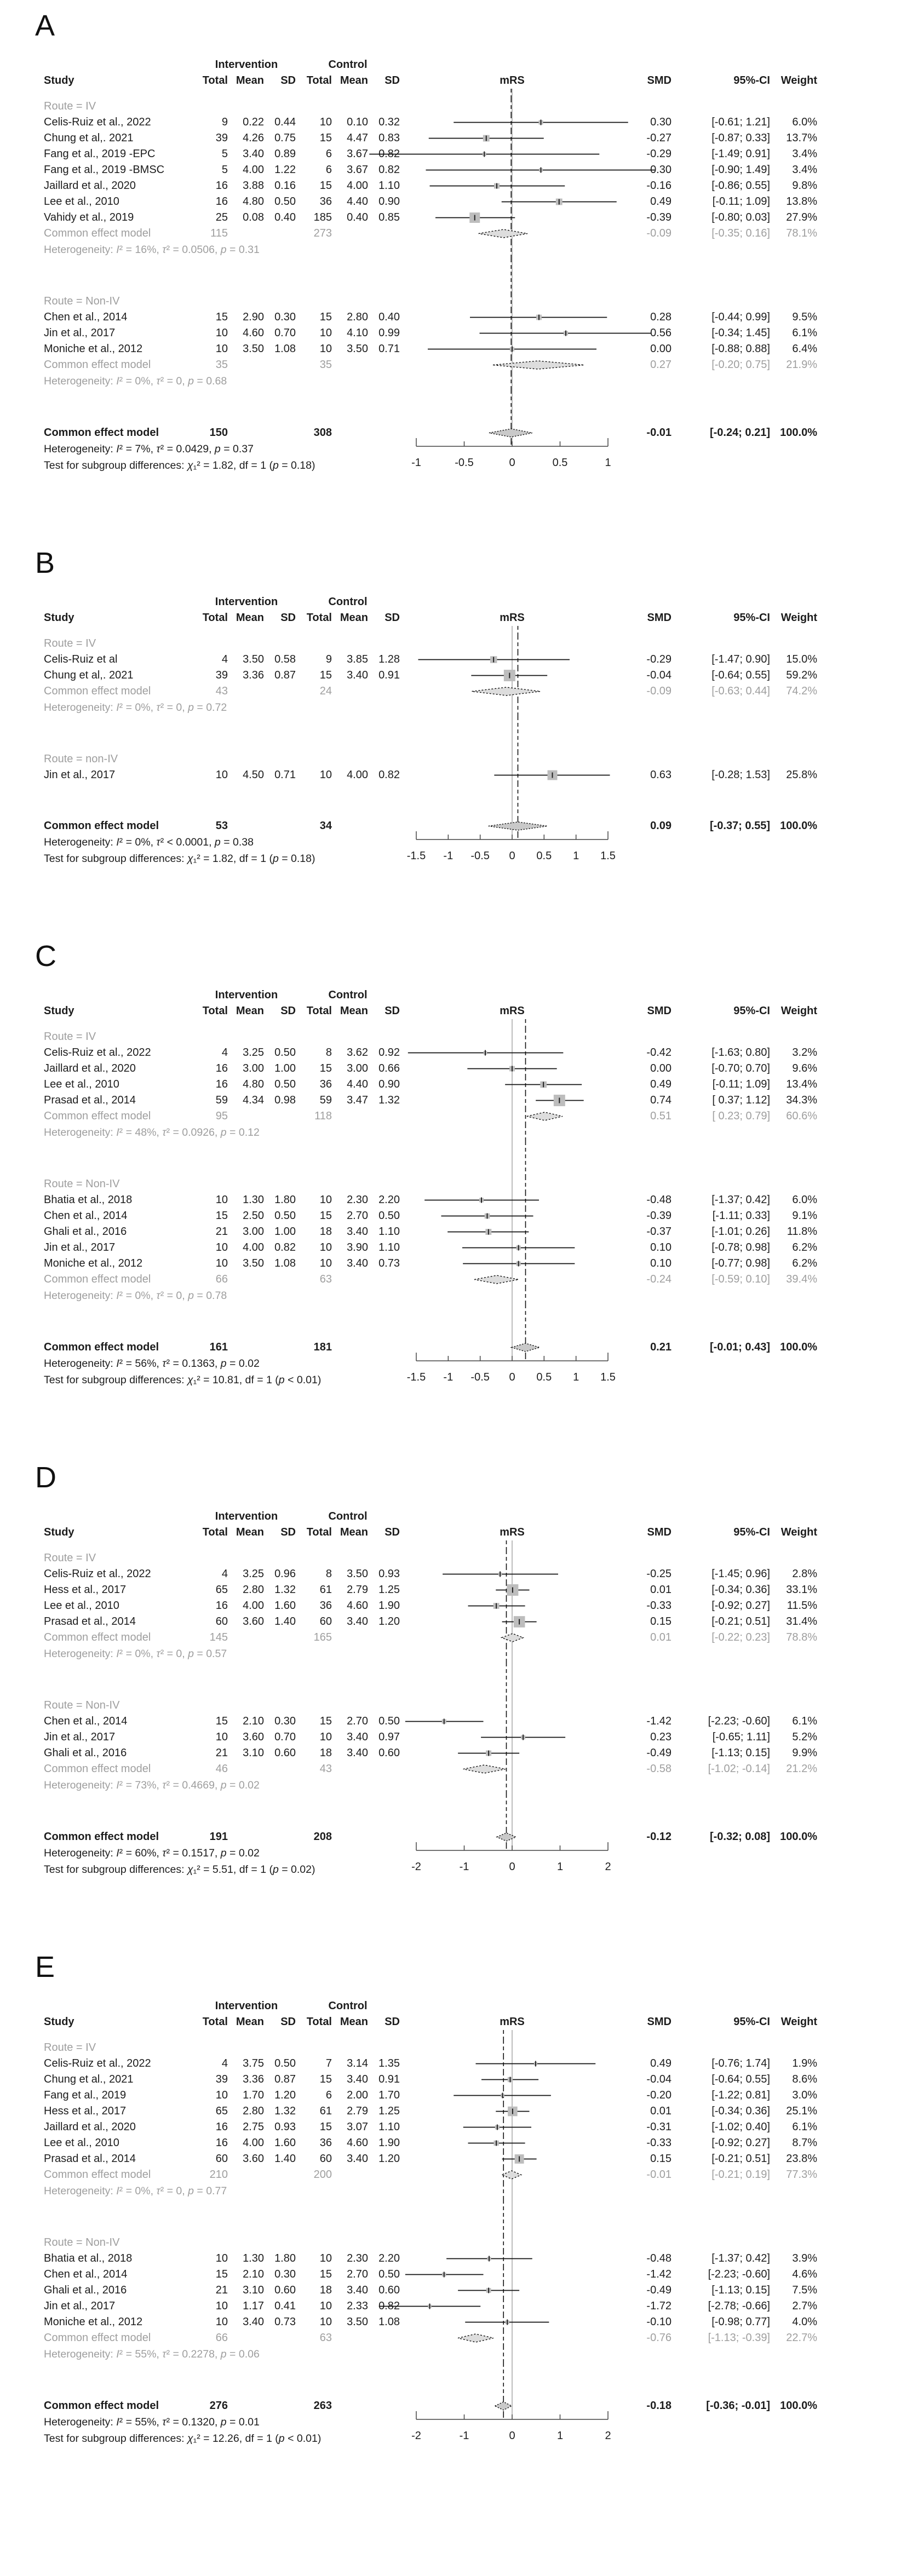 The height and width of the screenshot is (2576, 901). What do you see at coordinates (253, 2143) in the screenshot?
I see `intervention-mean: 4.00` at bounding box center [253, 2143].